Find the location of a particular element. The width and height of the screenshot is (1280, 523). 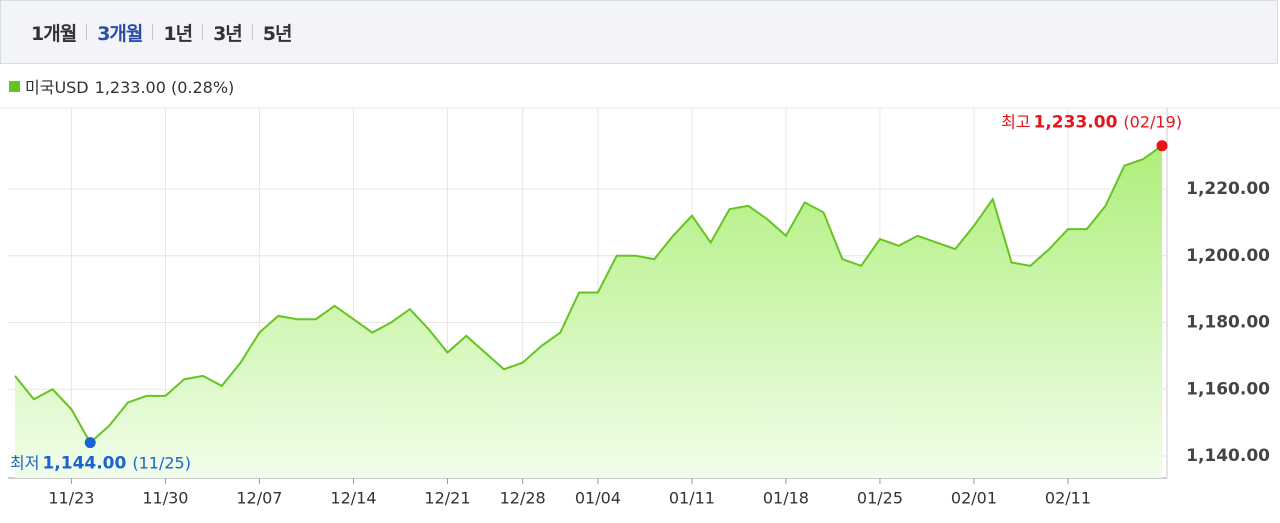

annotation-prefix: 최고 is located at coordinates (1015, 121).